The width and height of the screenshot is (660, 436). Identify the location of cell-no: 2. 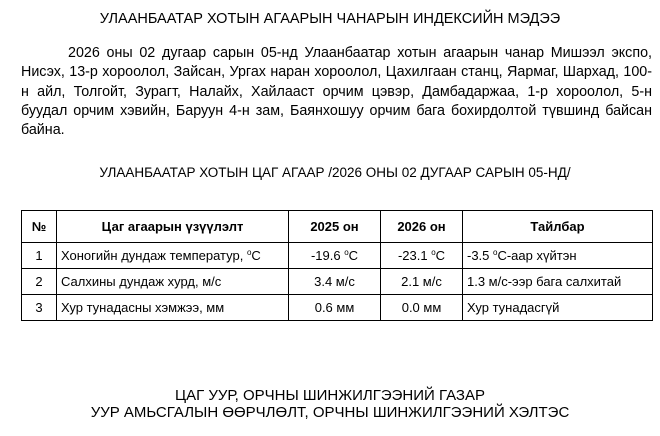
(39, 281).